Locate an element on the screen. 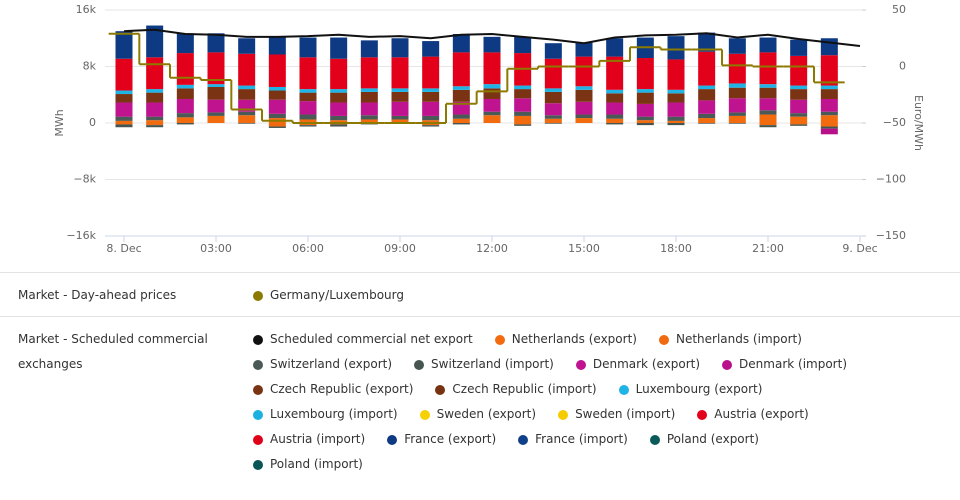 Image resolution: width=960 pixels, height=500 pixels. legend-item: Sweden (import) is located at coordinates (616, 414).